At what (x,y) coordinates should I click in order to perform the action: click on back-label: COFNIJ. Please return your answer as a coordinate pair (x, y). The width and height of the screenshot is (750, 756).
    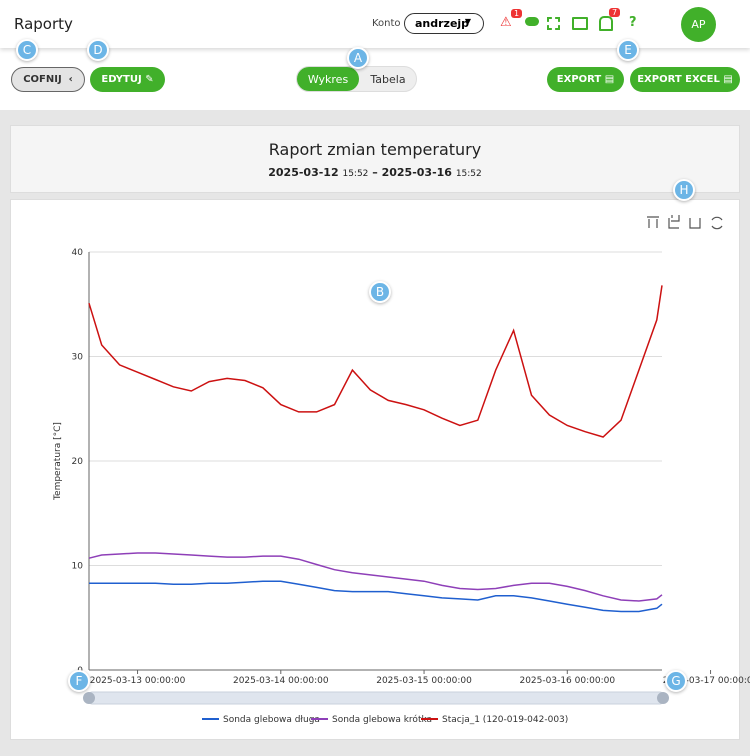
    Looking at the image, I should click on (42, 79).